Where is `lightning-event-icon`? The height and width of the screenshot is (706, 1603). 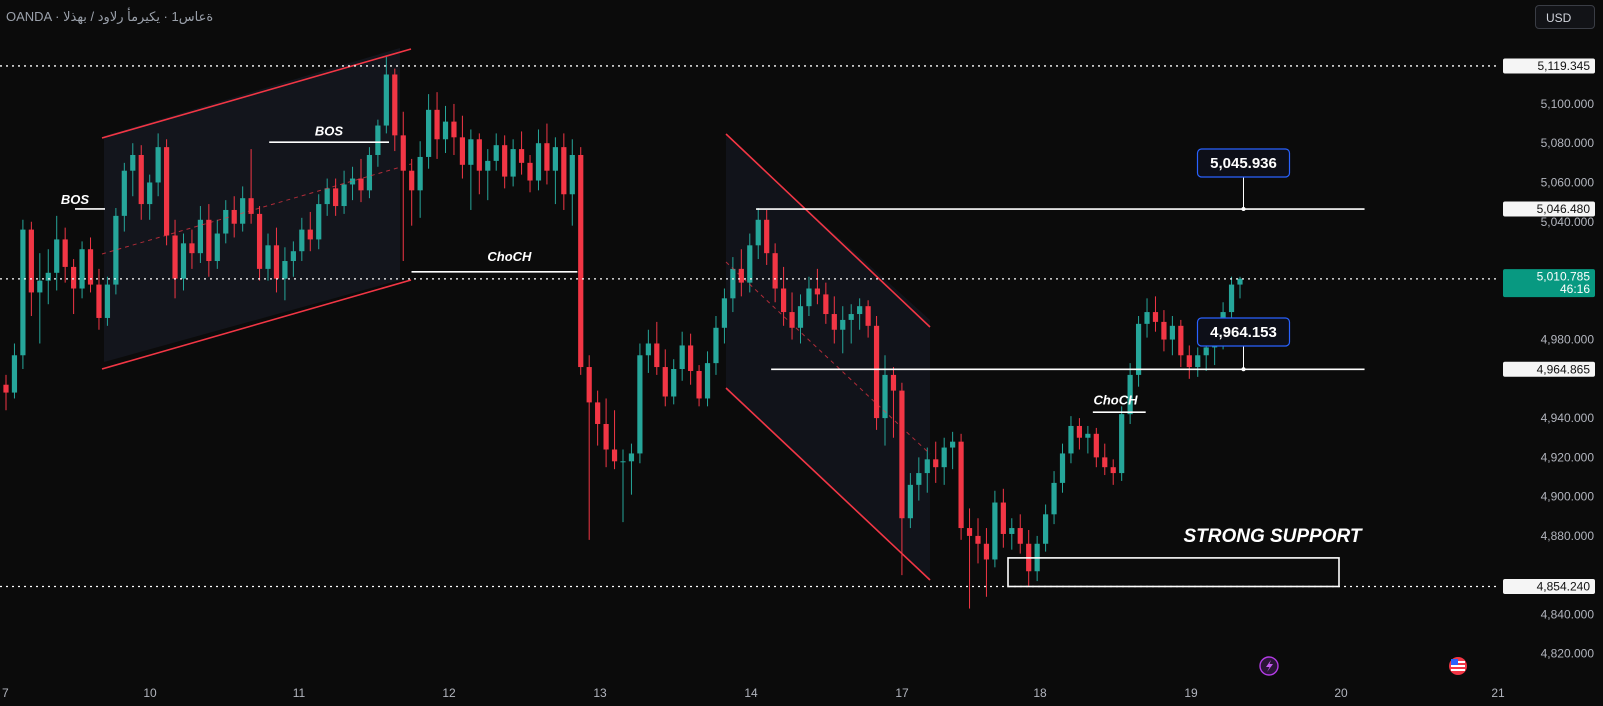
lightning-event-icon is located at coordinates (1269, 666).